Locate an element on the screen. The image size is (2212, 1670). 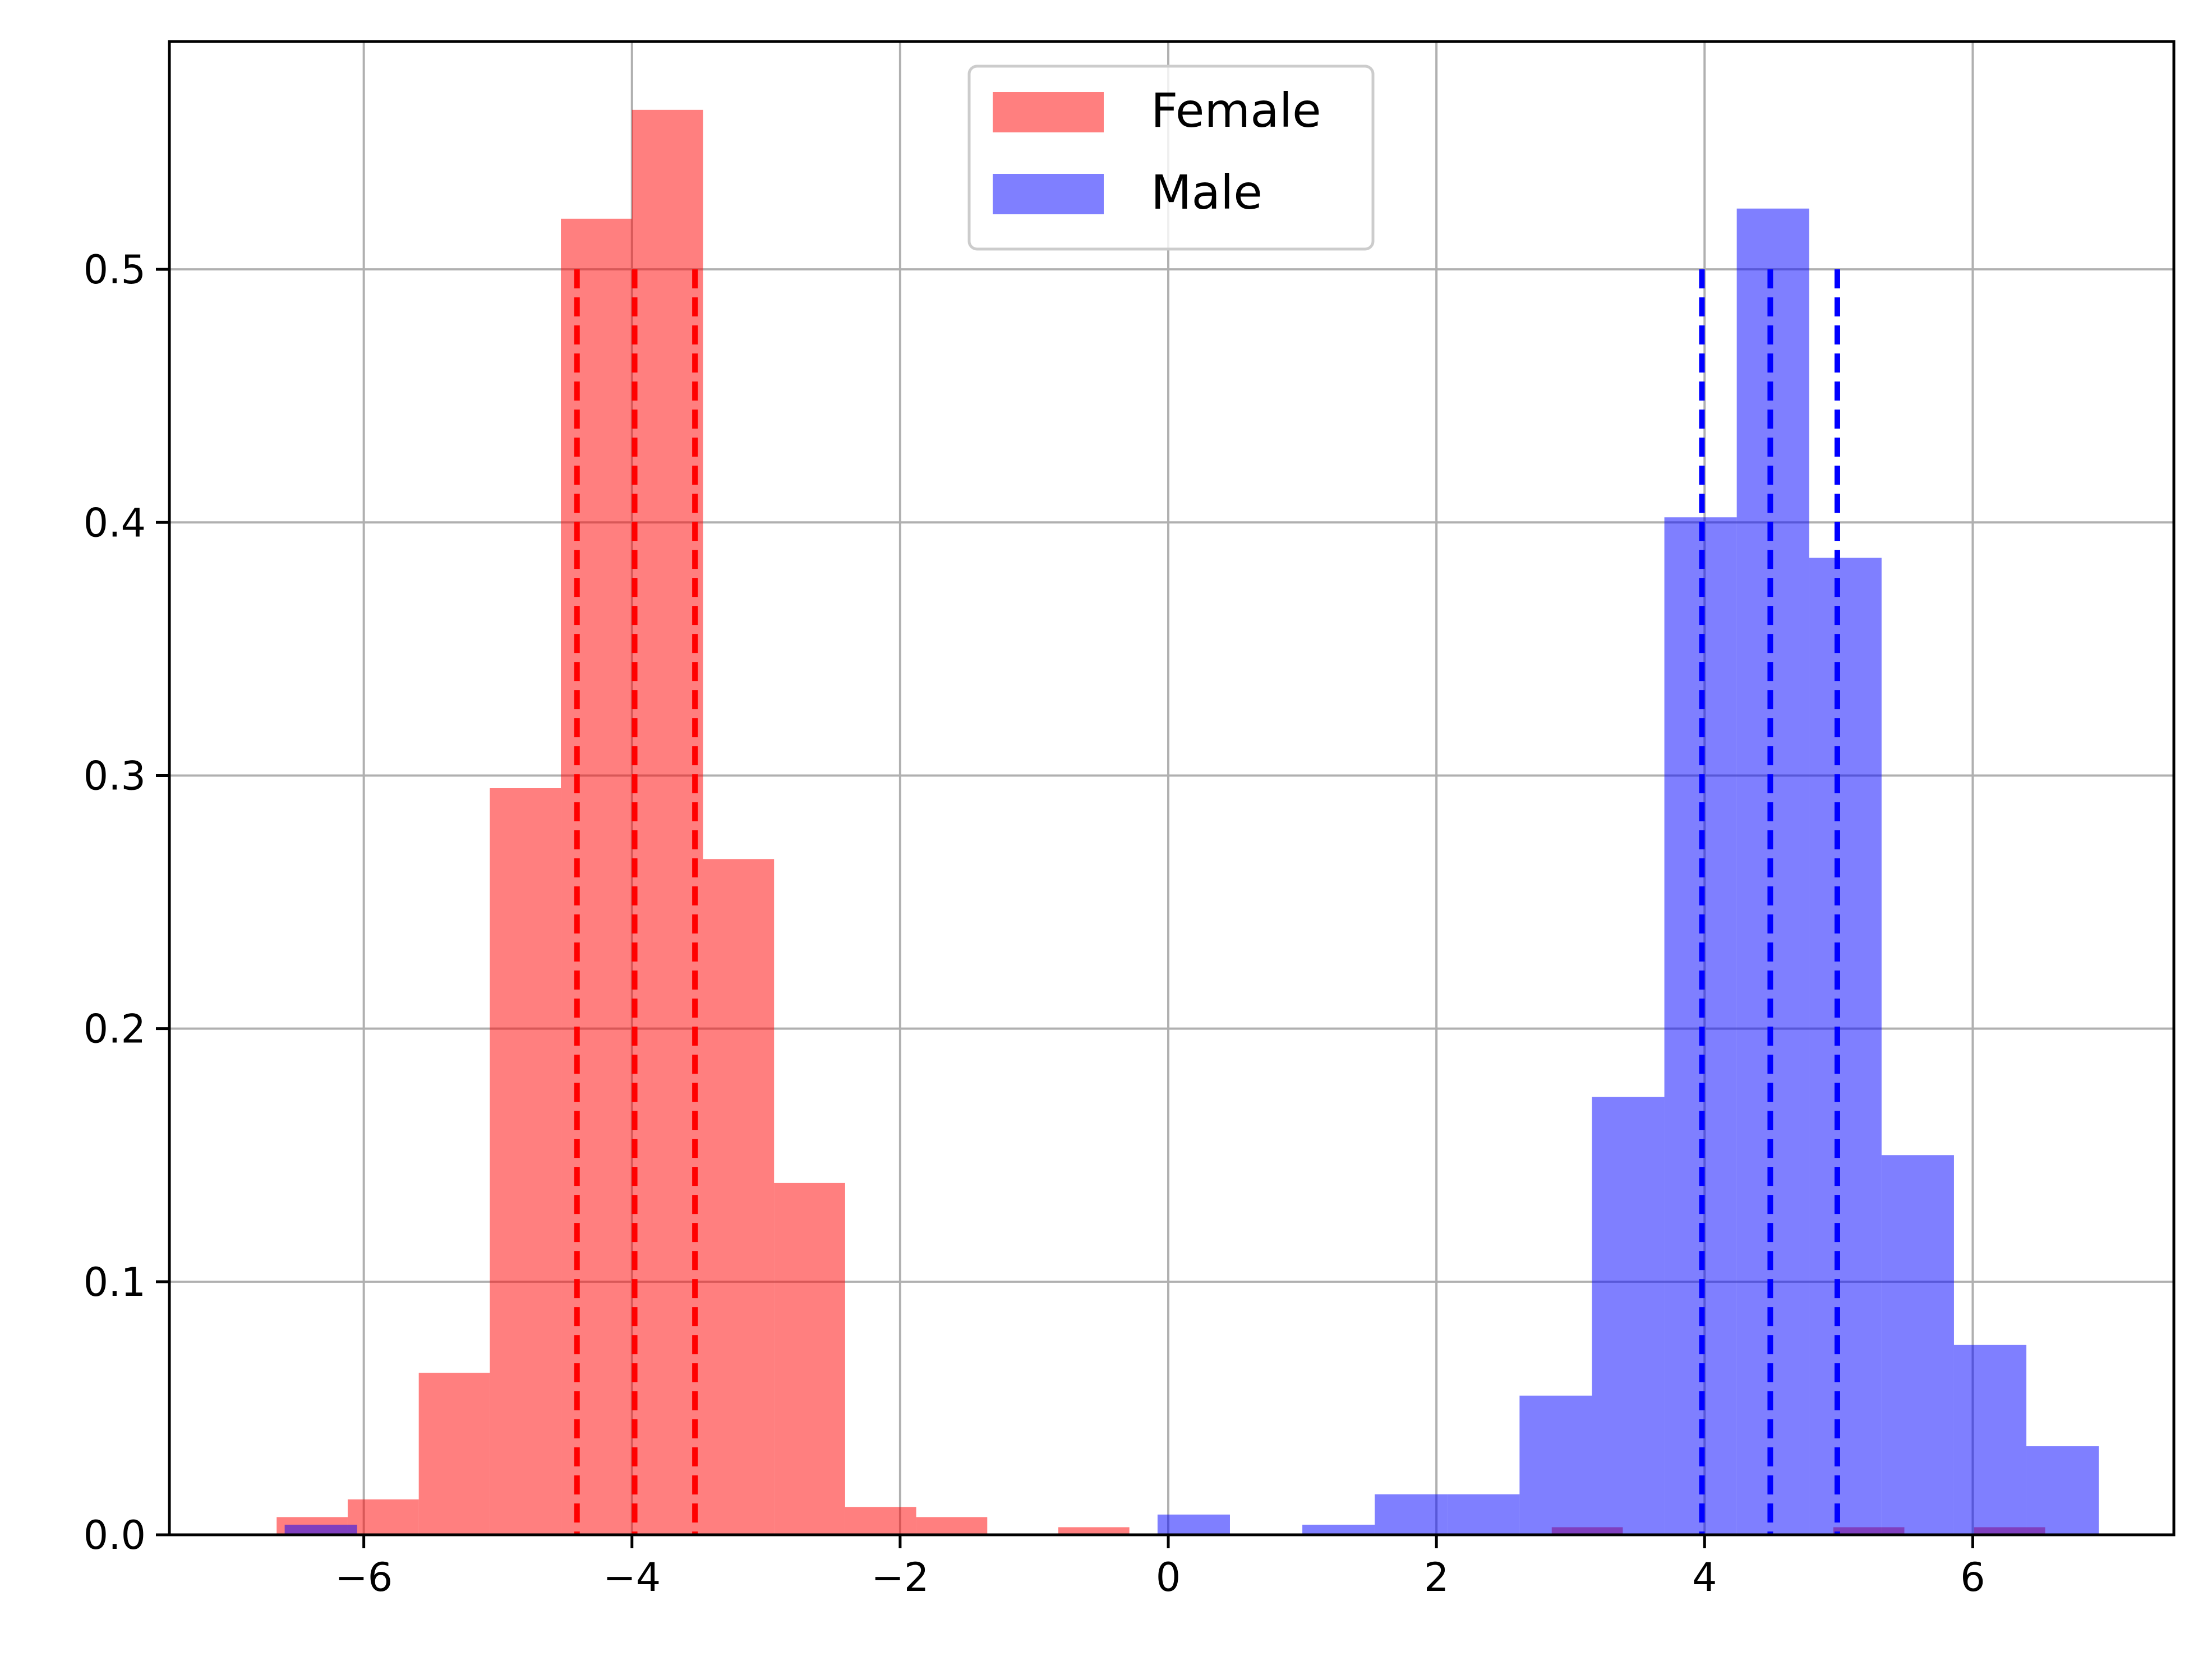
y-tick-label: 0.1 is located at coordinates (115, 1282).